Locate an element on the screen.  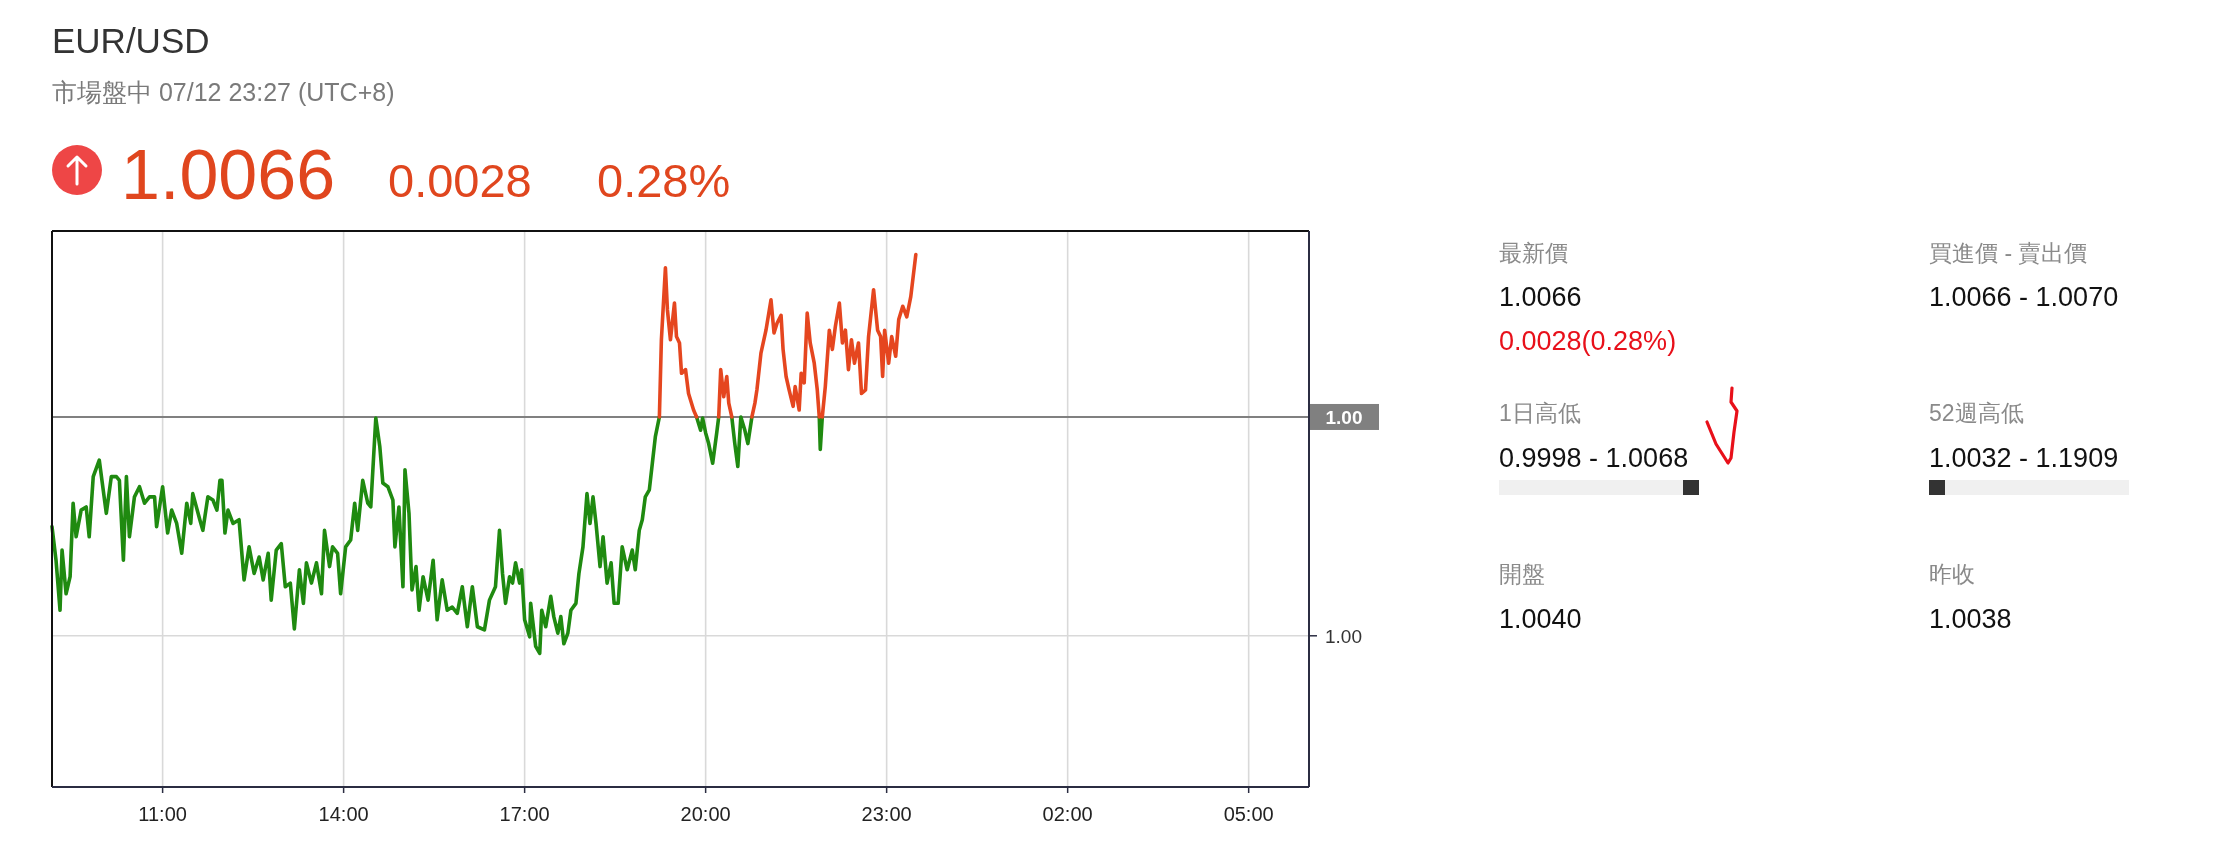
text: 52週高低 is located at coordinates (1976, 413).